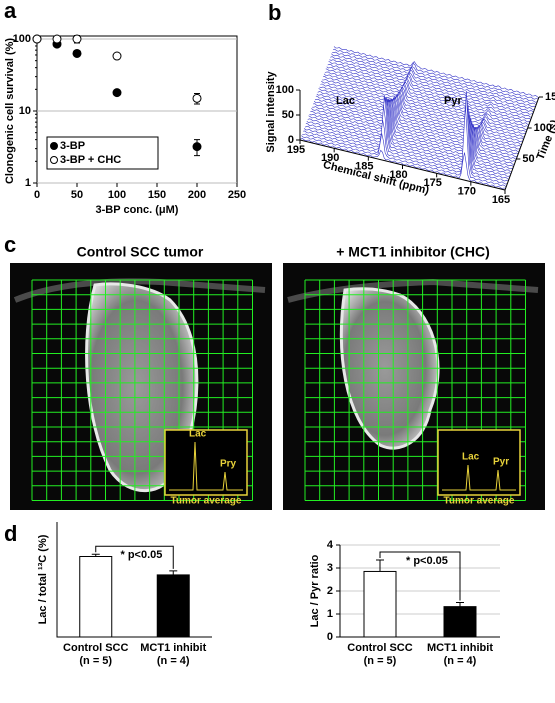 The height and width of the screenshot is (703, 555). What do you see at coordinates (543, 128) in the screenshot?
I see `z-tick-label: 100` at bounding box center [543, 128].